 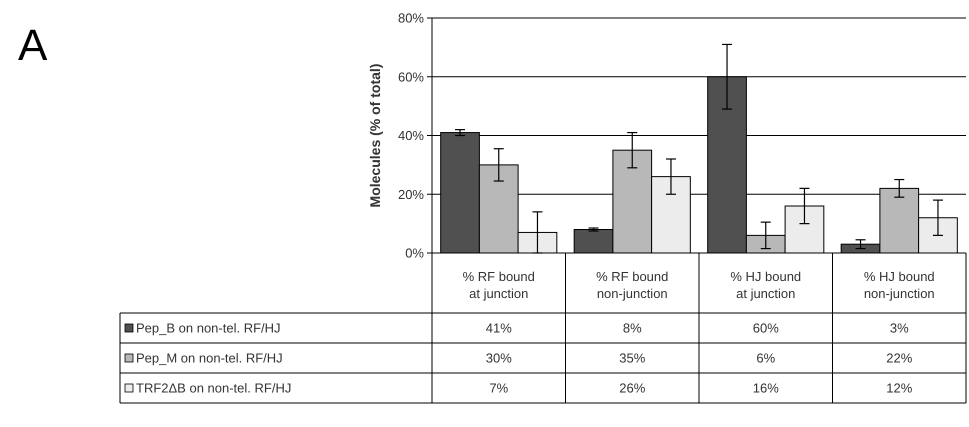 I want to click on data-label: 6%, so click(x=766, y=358).